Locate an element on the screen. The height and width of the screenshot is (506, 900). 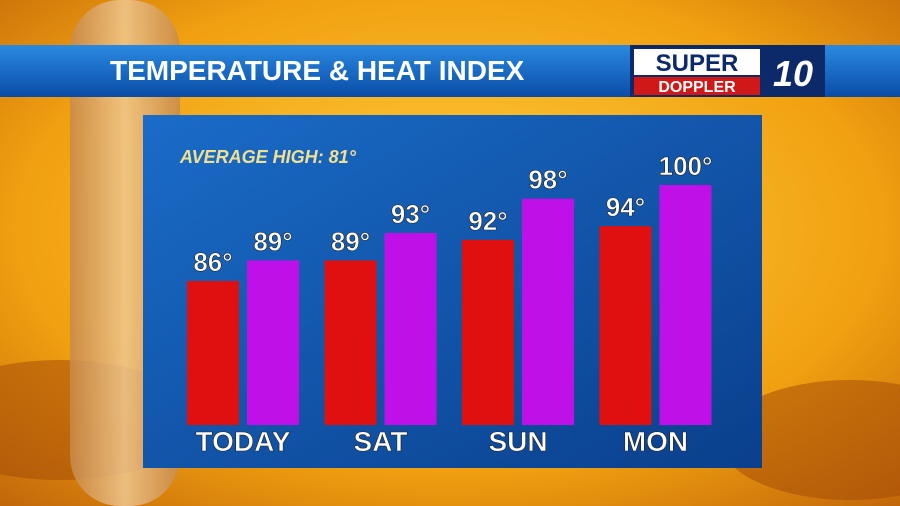
x-tick-label: MON is located at coordinates (655, 441).